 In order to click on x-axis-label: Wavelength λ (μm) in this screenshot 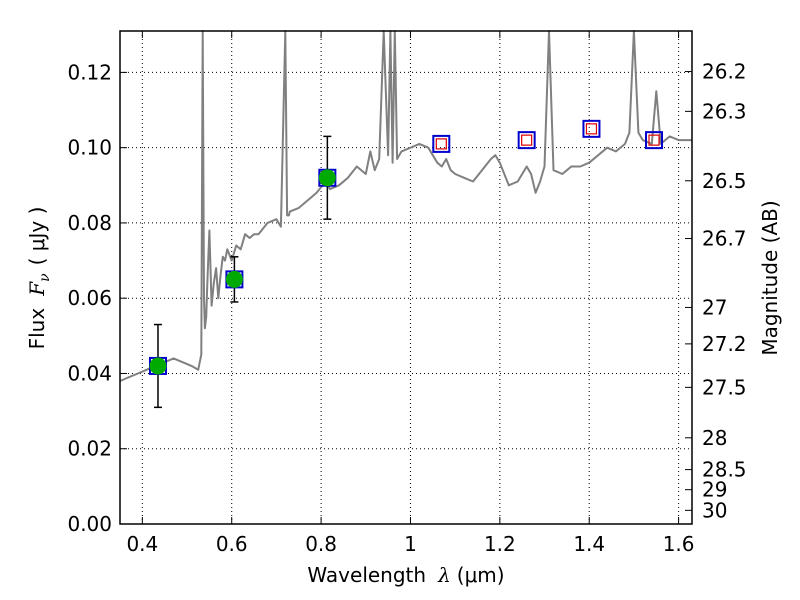, I will do `click(405, 575)`.